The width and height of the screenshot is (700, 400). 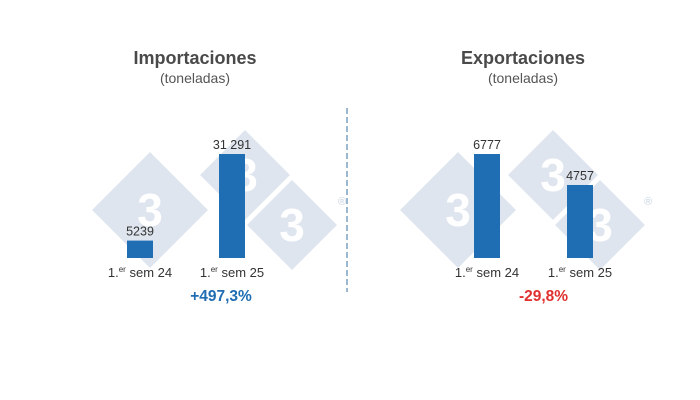 I want to click on bar-value-label: 31 291, so click(x=232, y=145).